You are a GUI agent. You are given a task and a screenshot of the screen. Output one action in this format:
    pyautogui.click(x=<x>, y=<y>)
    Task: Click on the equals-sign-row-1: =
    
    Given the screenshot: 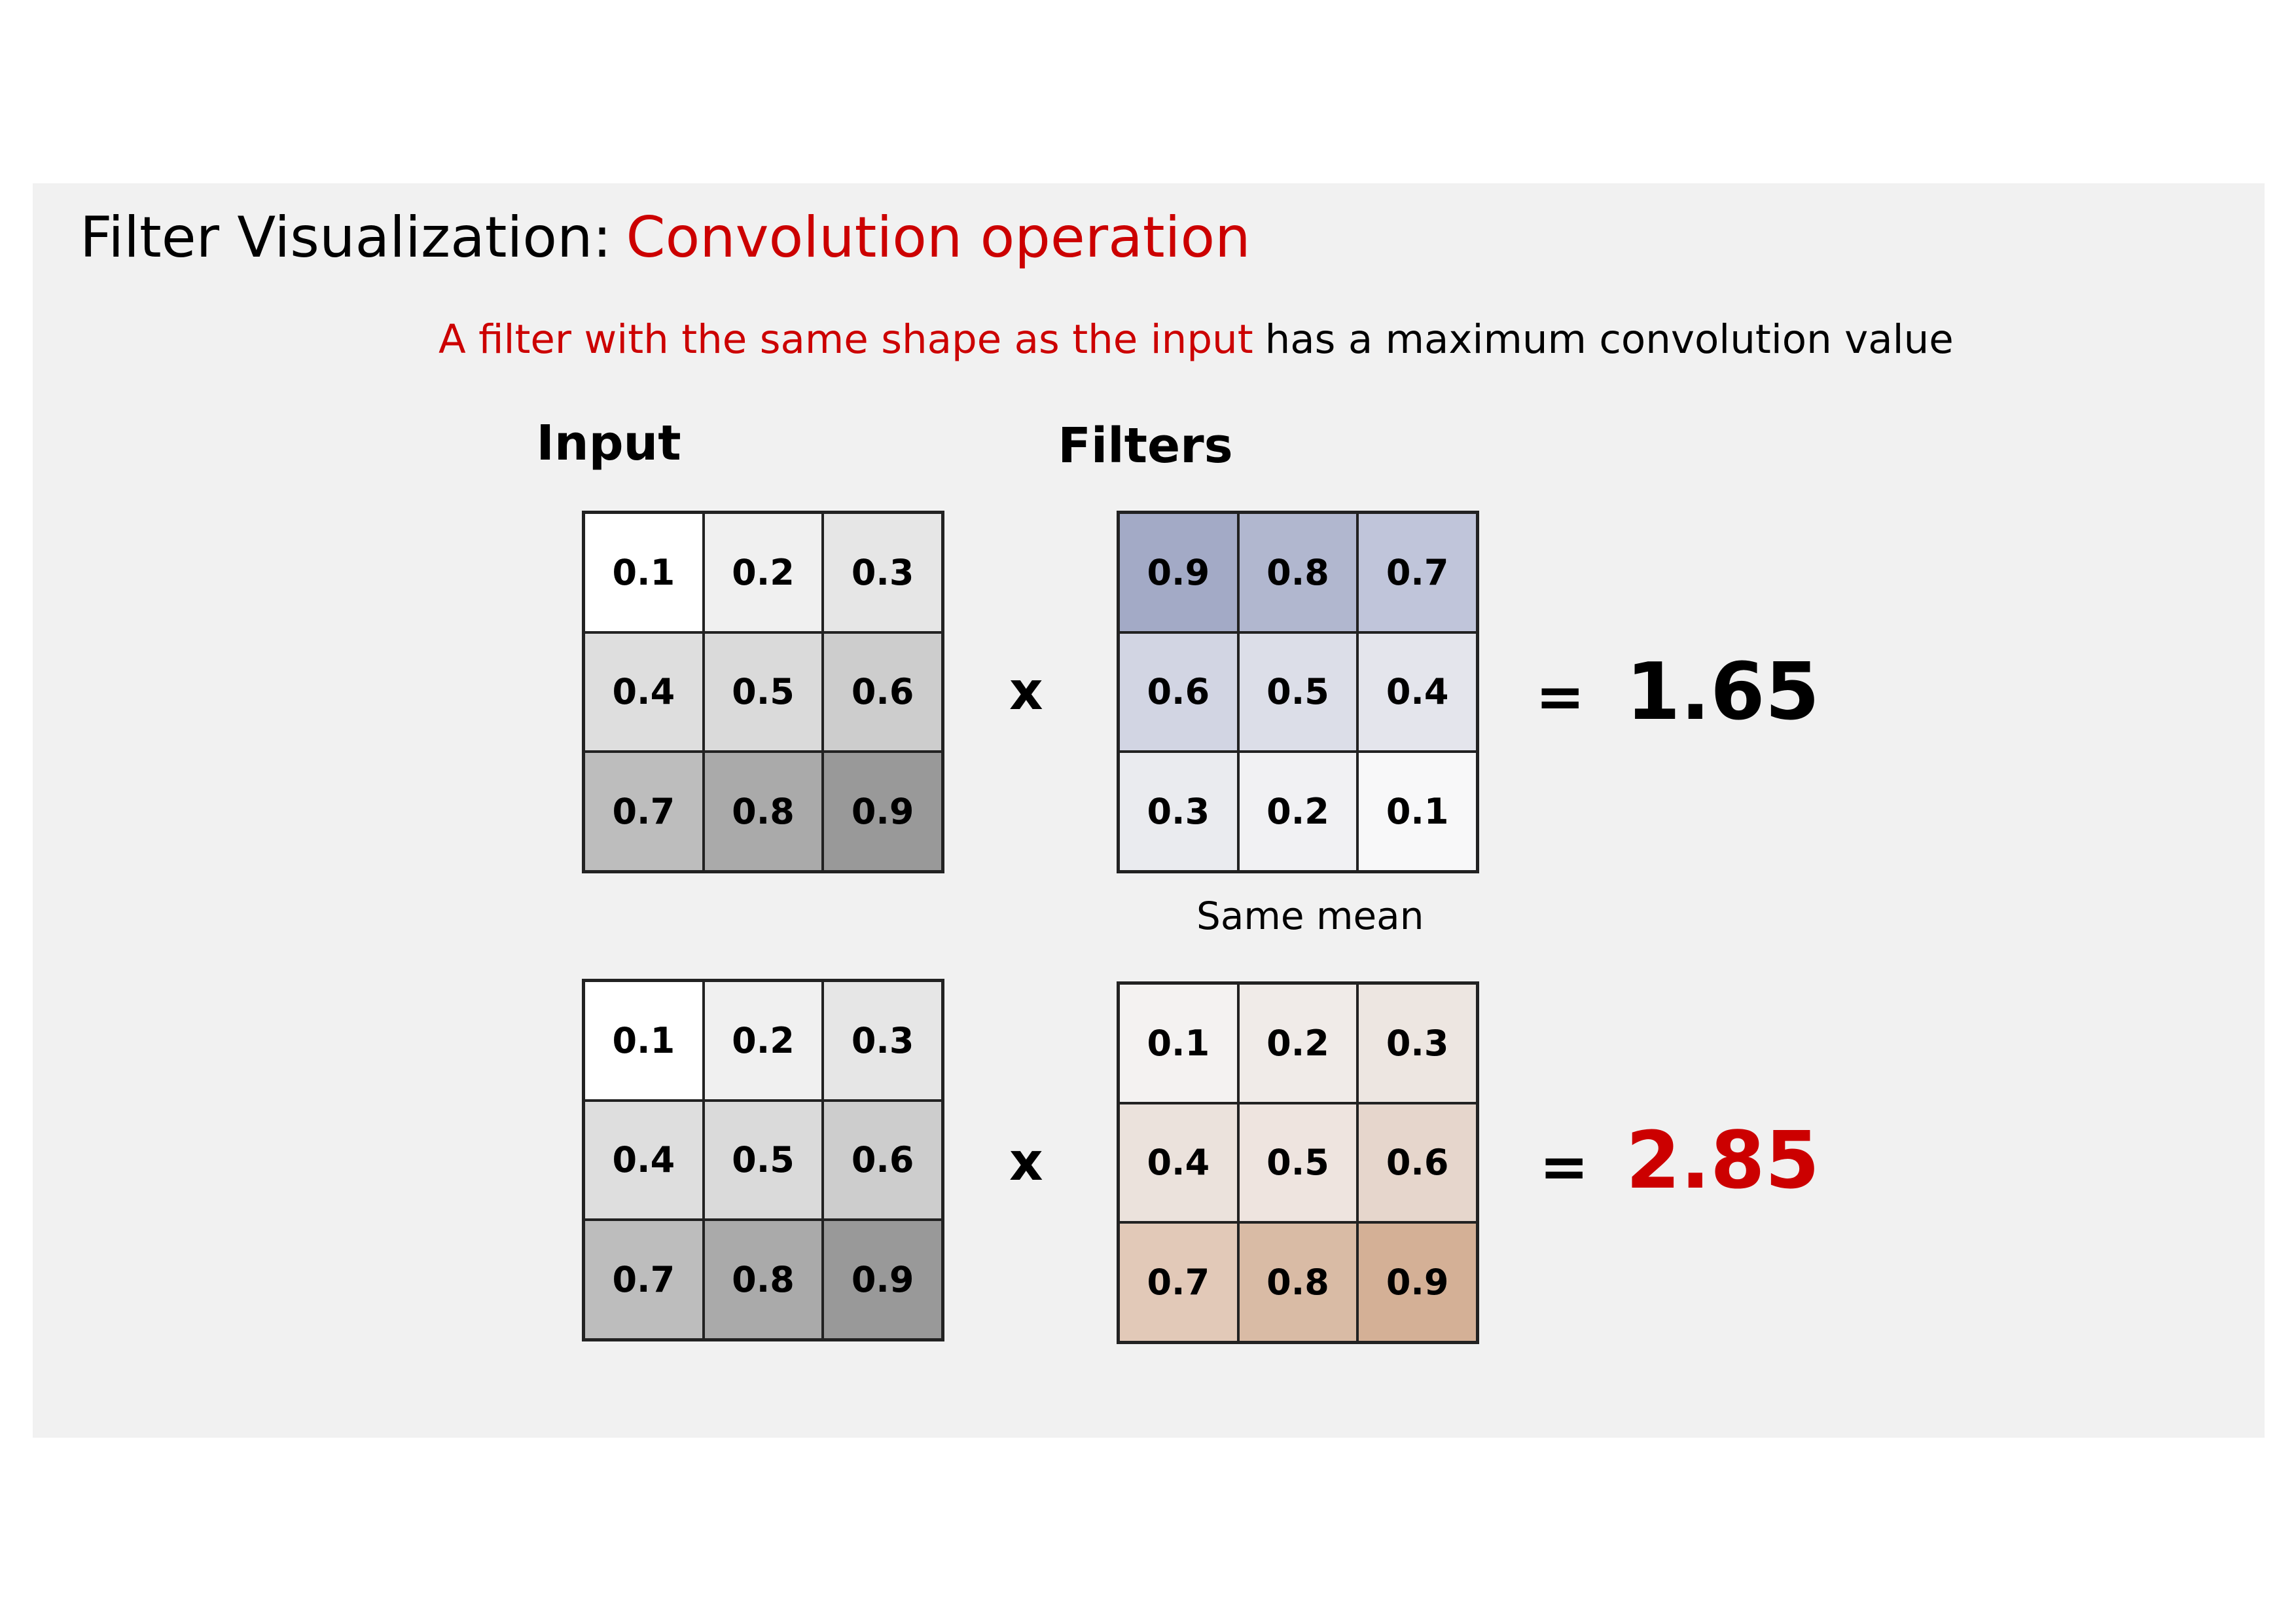 What is the action you would take?
    pyautogui.click(x=1560, y=697)
    